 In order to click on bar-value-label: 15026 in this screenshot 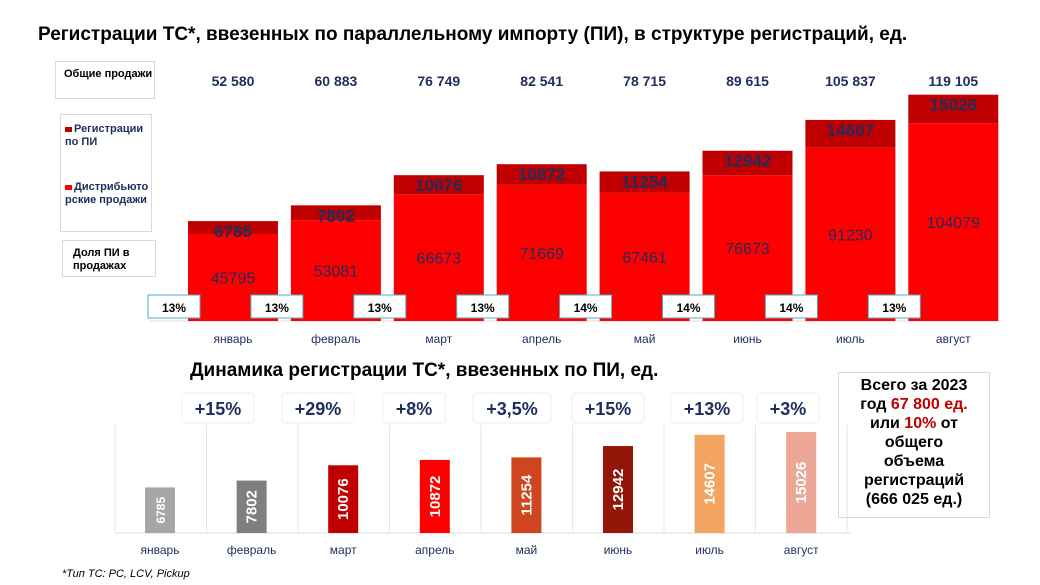, I will do `click(801, 483)`.